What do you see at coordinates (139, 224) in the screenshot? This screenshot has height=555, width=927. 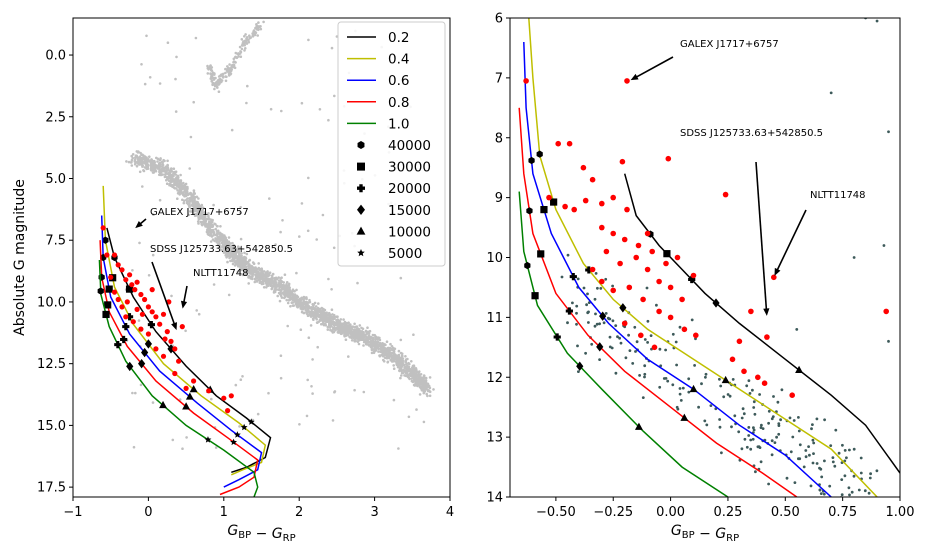 I see `annotation-arrowhead` at bounding box center [139, 224].